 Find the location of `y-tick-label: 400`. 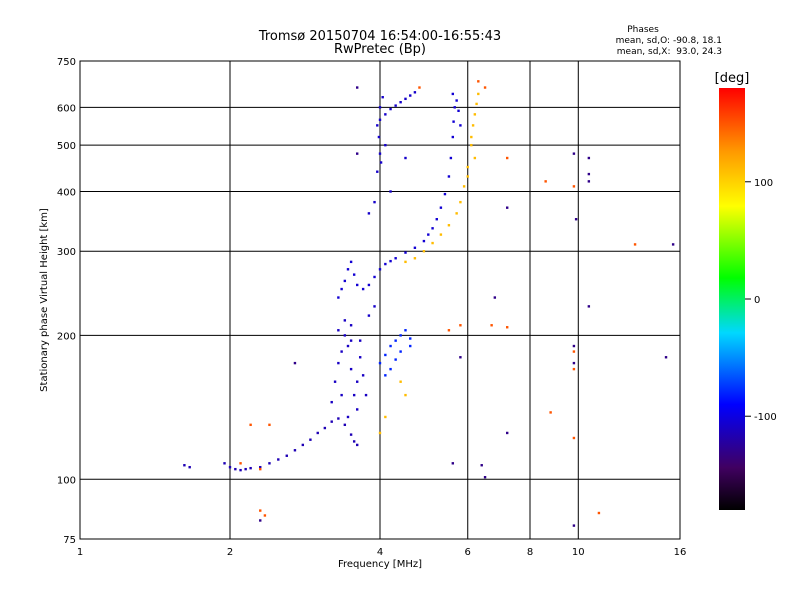

y-tick-label: 400 is located at coordinates (66, 192).